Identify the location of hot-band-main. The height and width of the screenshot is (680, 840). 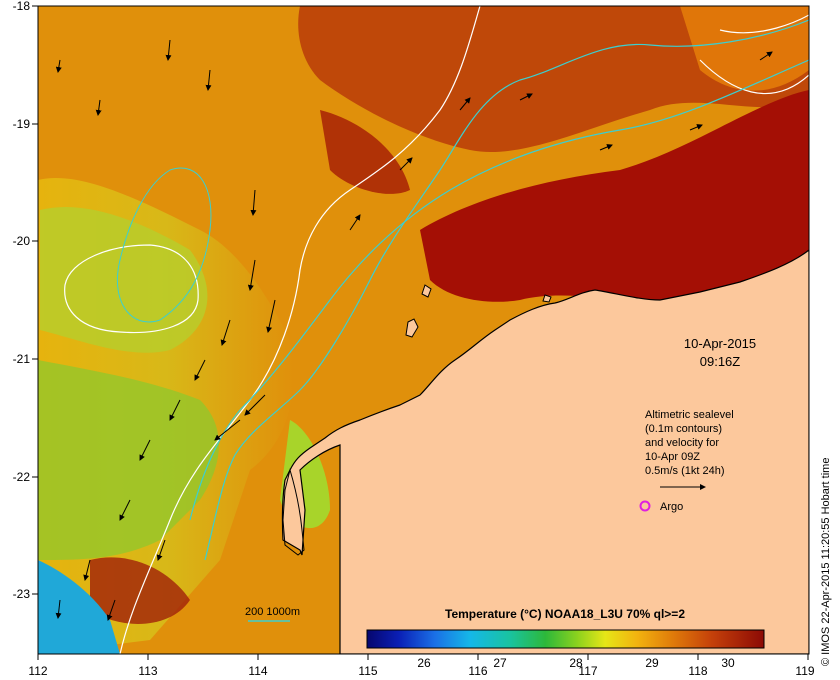
(614, 196).